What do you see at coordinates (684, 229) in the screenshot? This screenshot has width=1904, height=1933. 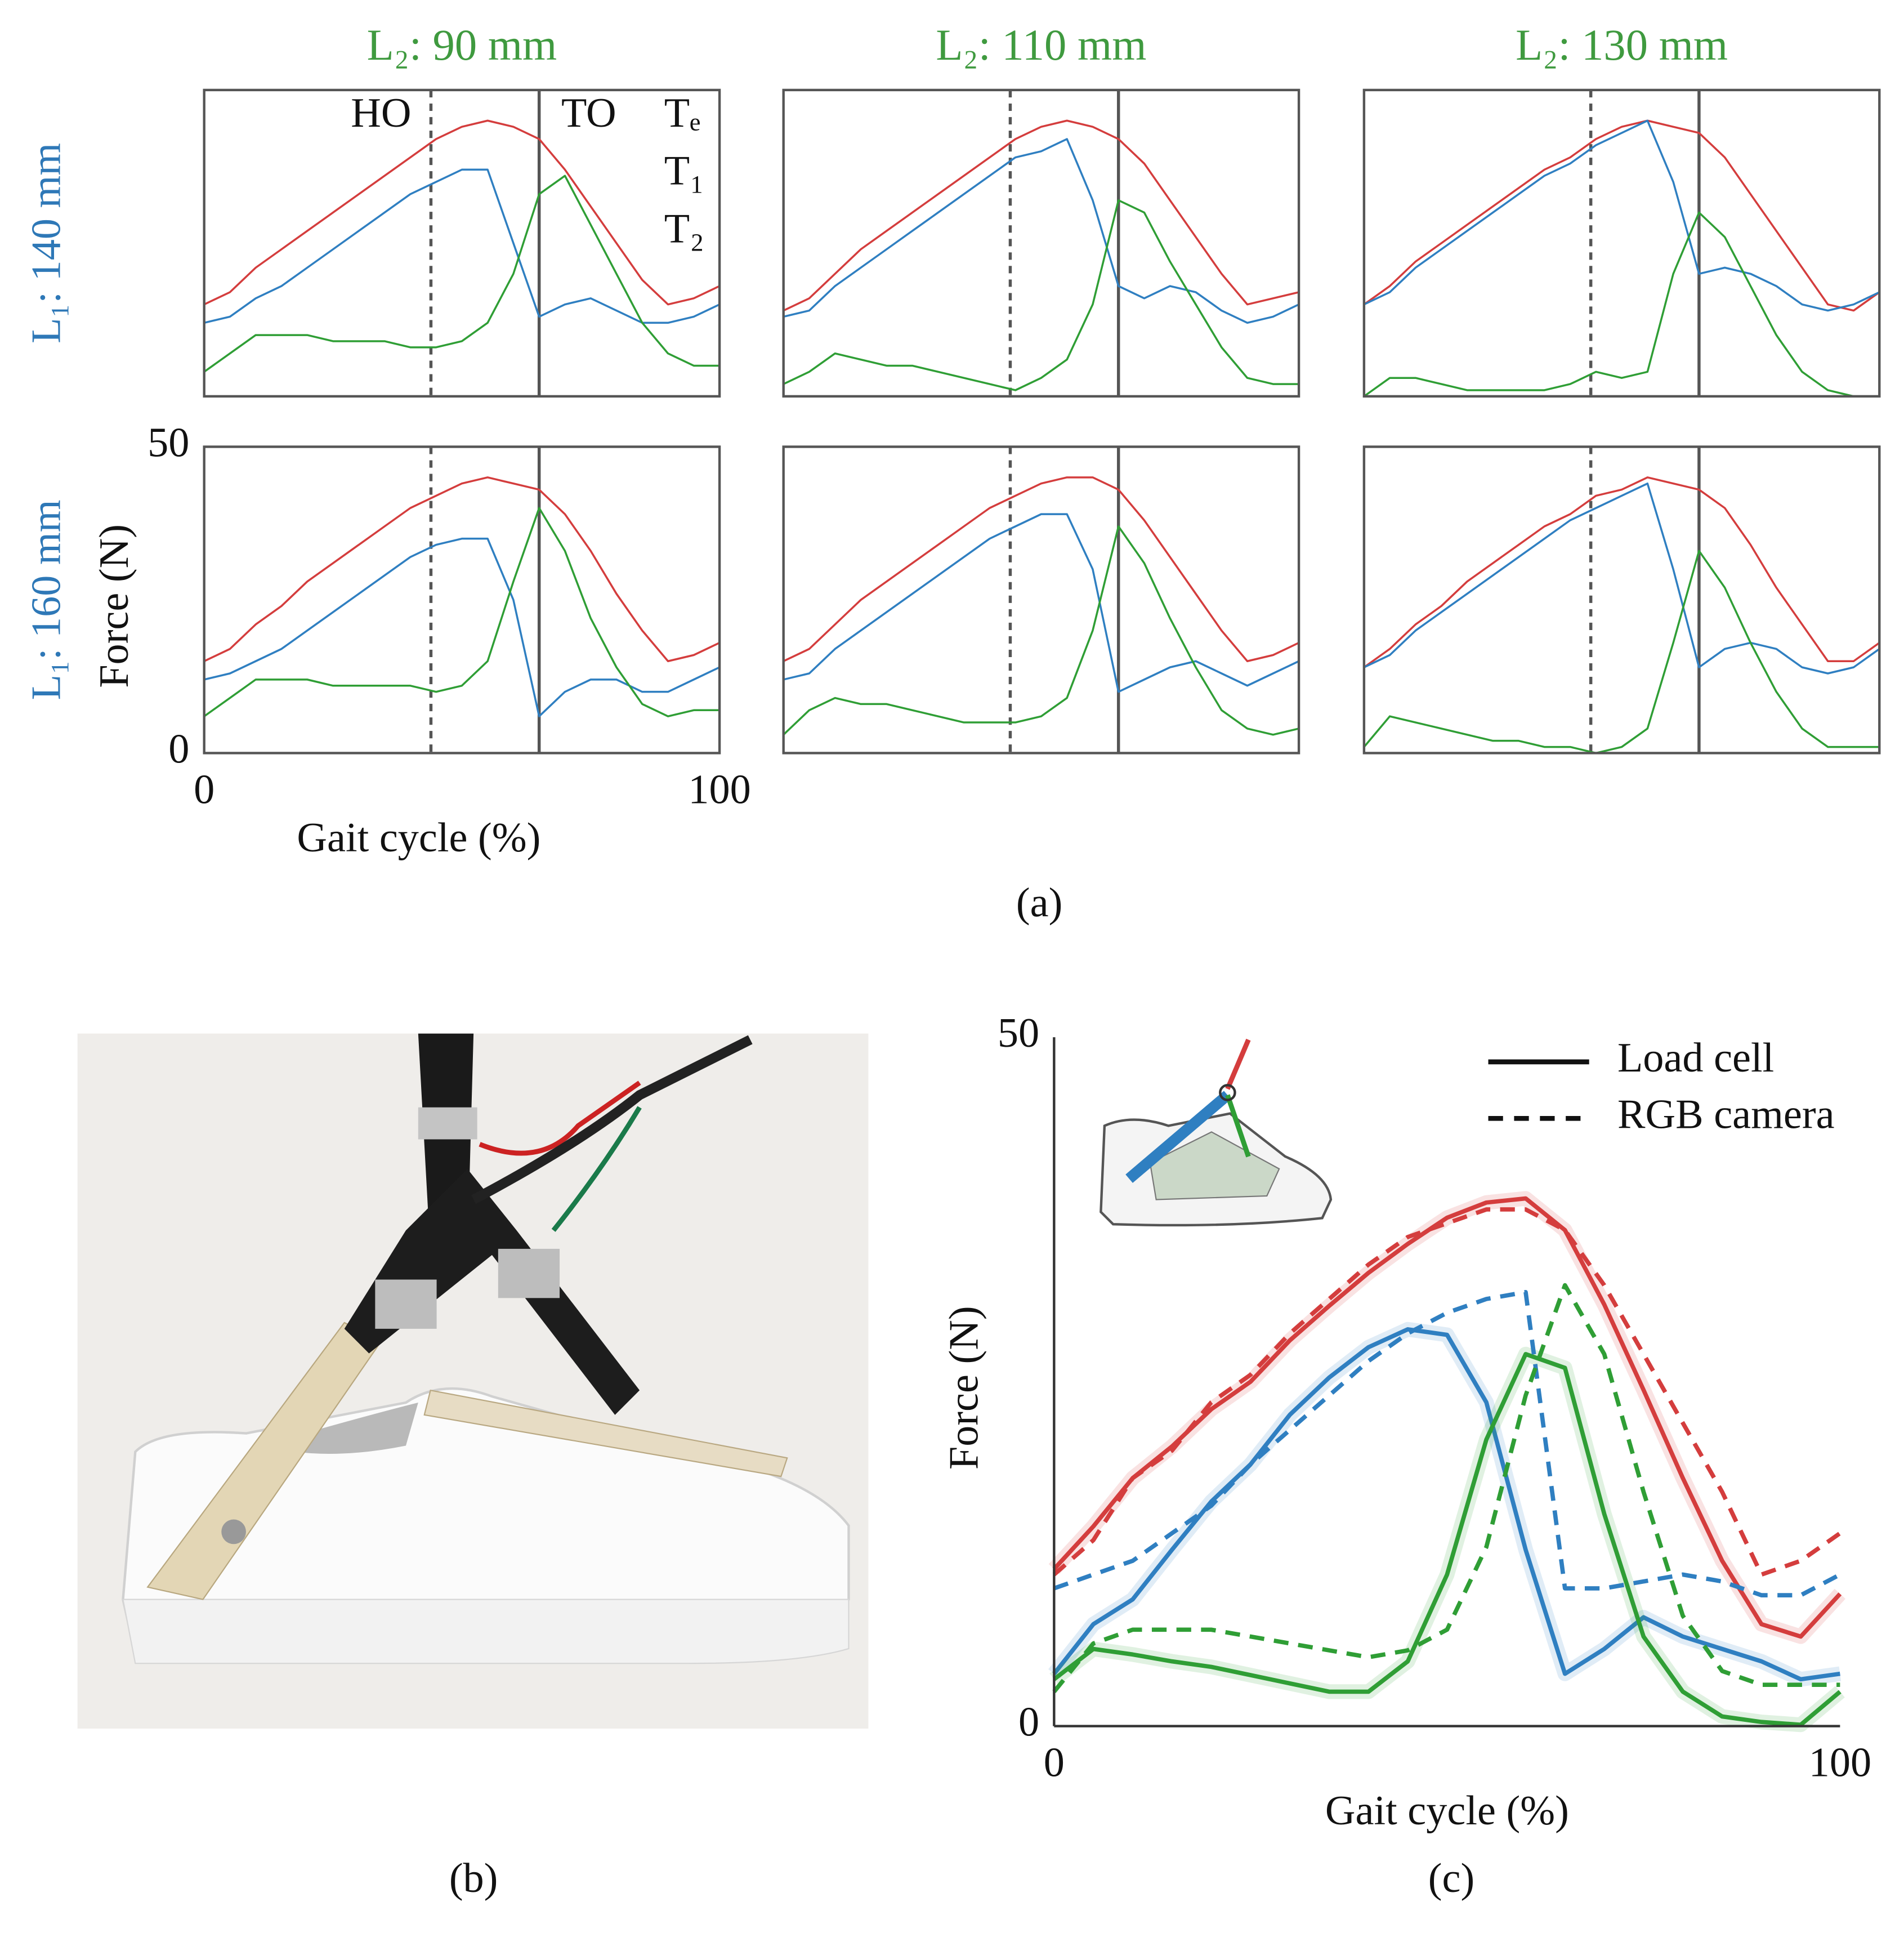 I see `legend-label: T₂` at bounding box center [684, 229].